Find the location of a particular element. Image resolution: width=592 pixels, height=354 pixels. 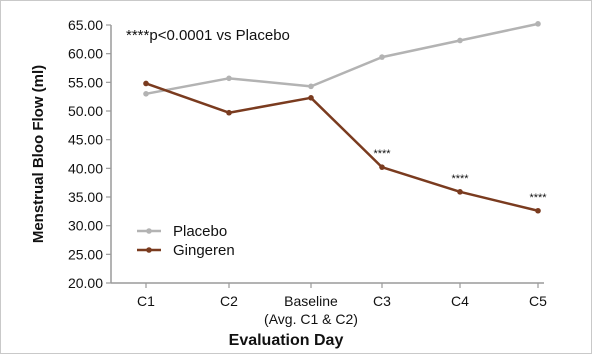

y-tick-label: 35.00 is located at coordinates (85, 197).